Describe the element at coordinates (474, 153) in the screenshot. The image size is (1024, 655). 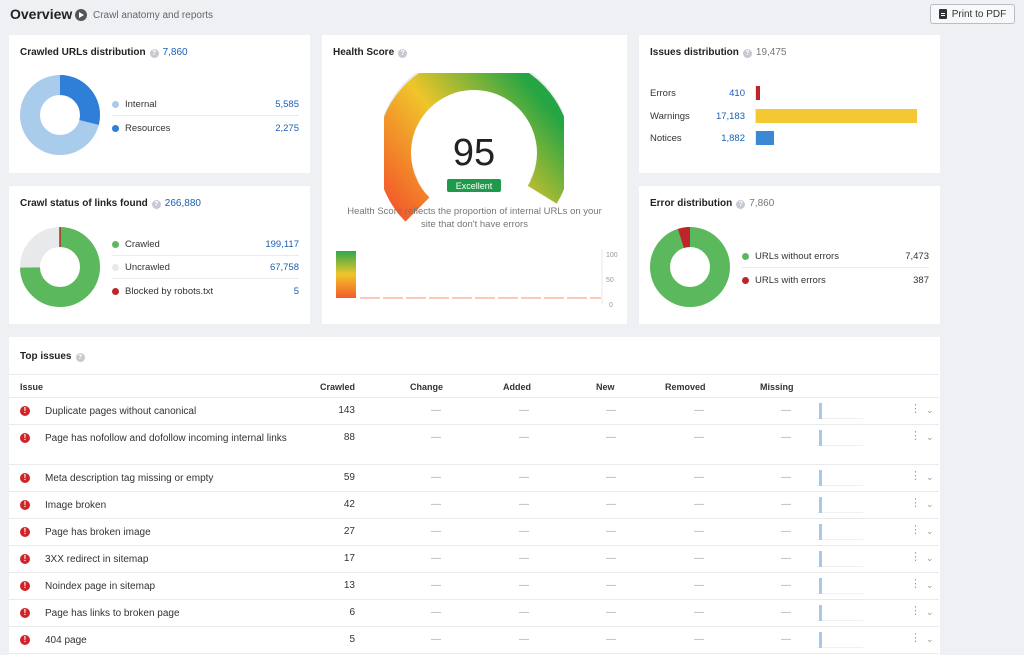
I see `health-score-value: 95` at that location.